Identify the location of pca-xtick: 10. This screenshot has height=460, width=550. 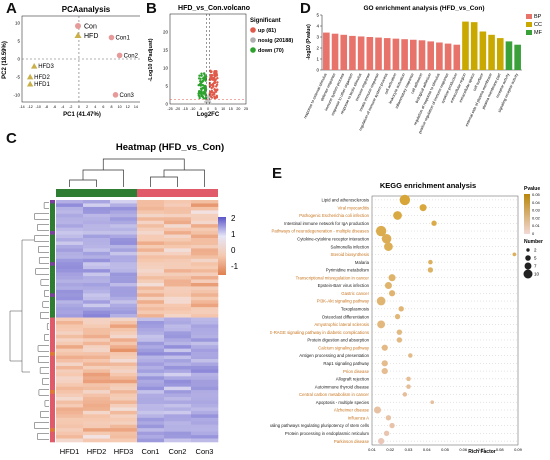
(120, 107).